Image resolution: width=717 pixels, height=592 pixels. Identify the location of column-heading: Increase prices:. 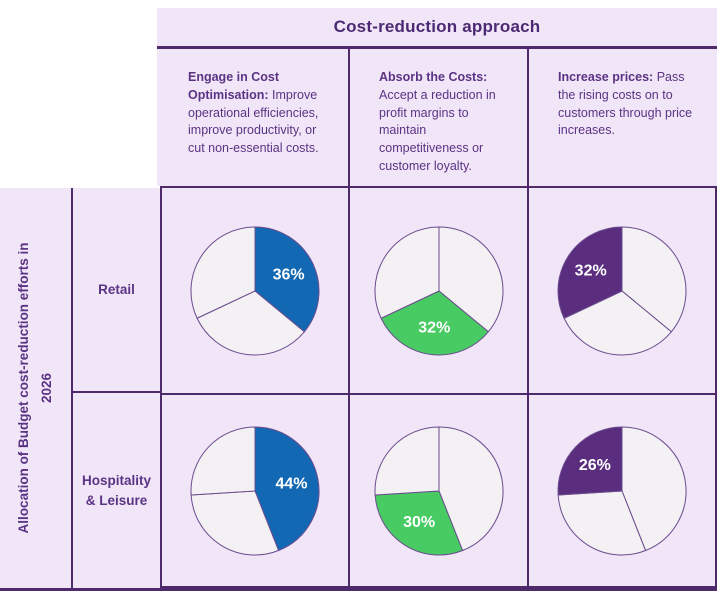
(606, 77).